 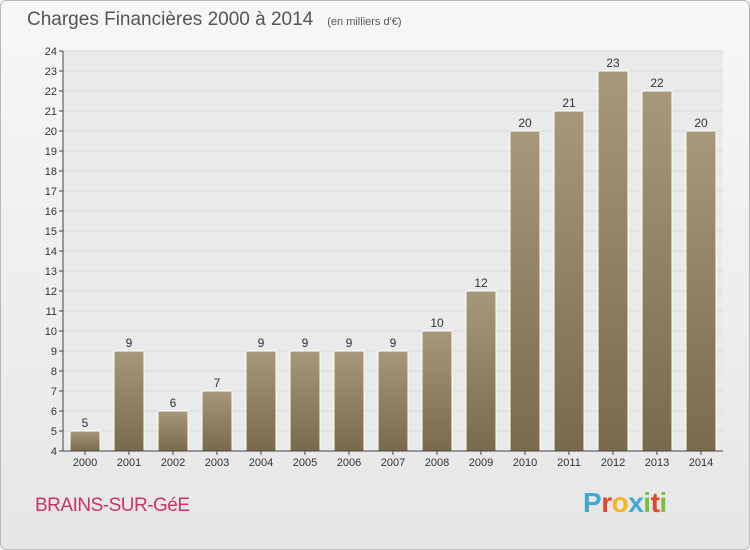 I want to click on x-tick-label: 2011, so click(x=569, y=463).